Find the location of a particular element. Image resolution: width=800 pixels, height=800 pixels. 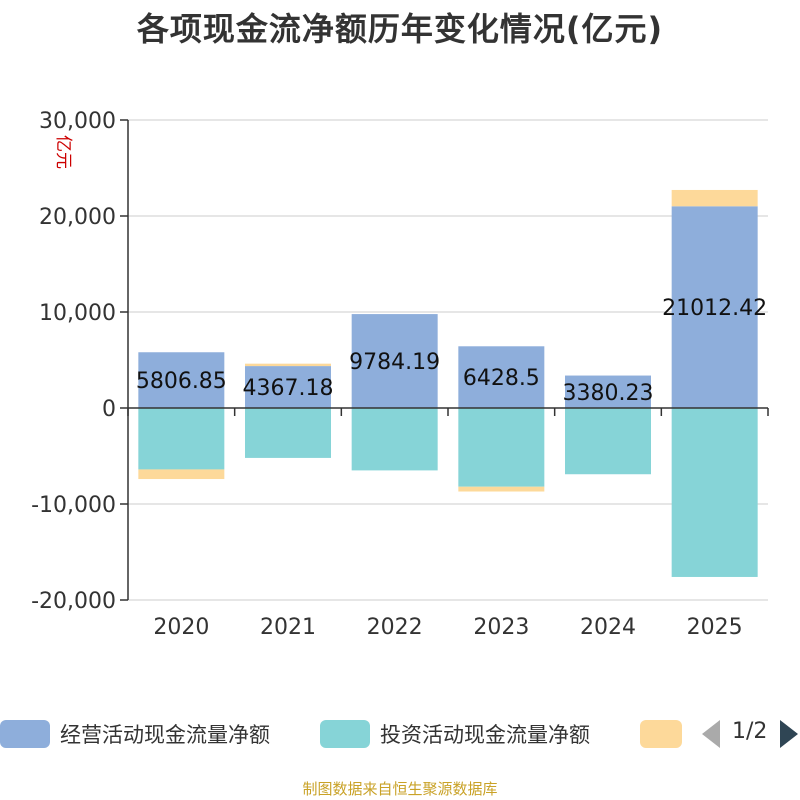

legend: 经营活动现金流量净额 投资活动现金流量净额 1/2 is located at coordinates (400, 734).